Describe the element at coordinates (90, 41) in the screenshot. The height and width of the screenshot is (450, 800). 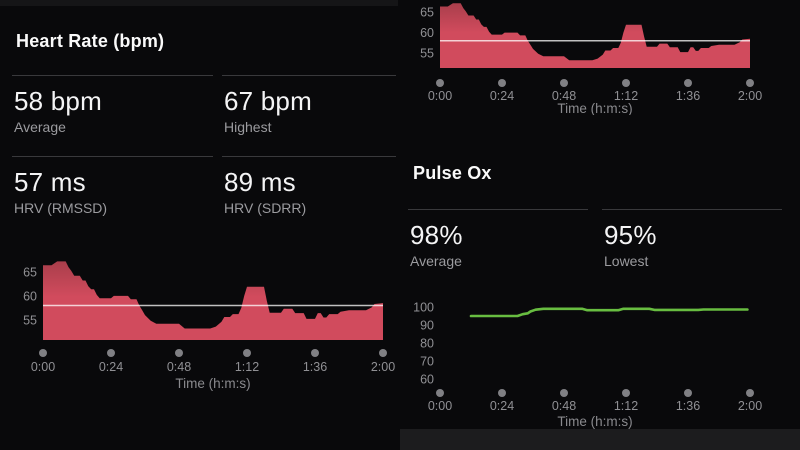
I see `heart-rate-title: Heart Rate (bpm)` at that location.